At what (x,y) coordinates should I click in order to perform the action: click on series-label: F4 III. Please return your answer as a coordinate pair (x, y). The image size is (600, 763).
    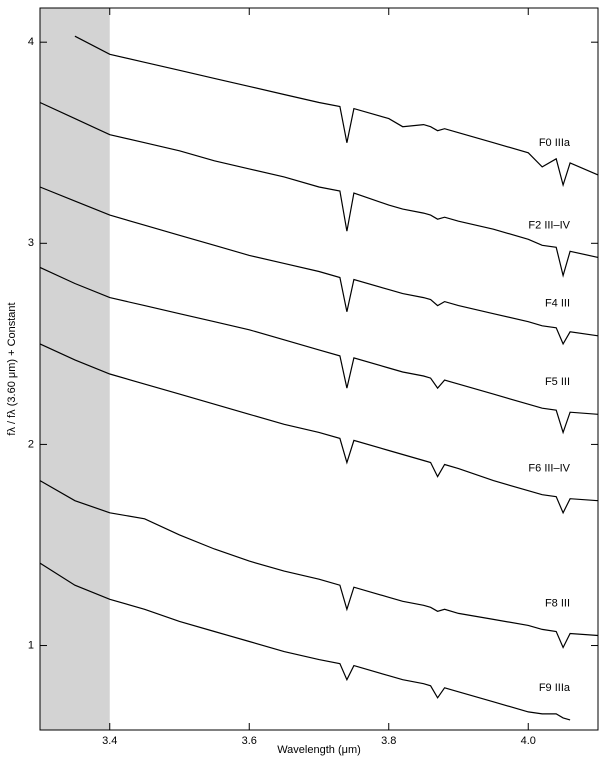
    Looking at the image, I should click on (557, 304).